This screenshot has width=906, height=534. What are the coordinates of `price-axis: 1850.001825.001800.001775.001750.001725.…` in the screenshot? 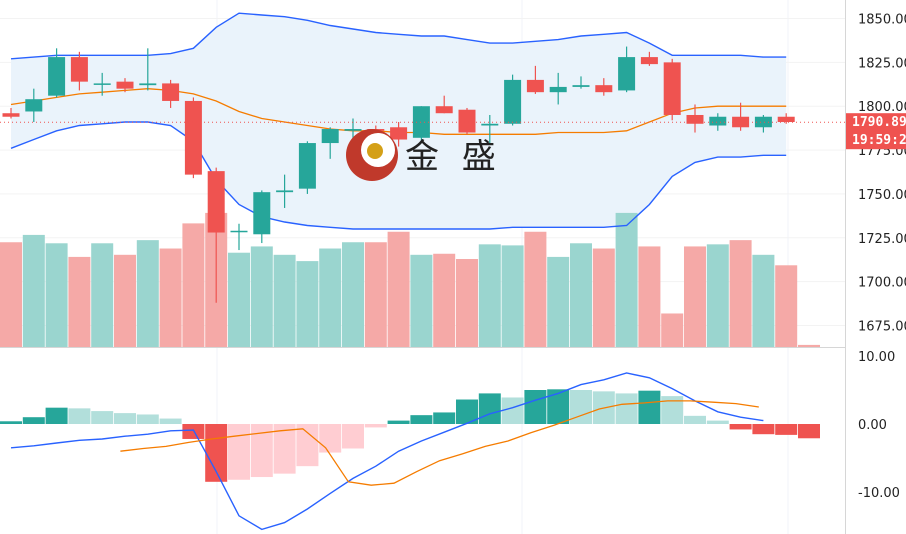 It's located at (882, 174).